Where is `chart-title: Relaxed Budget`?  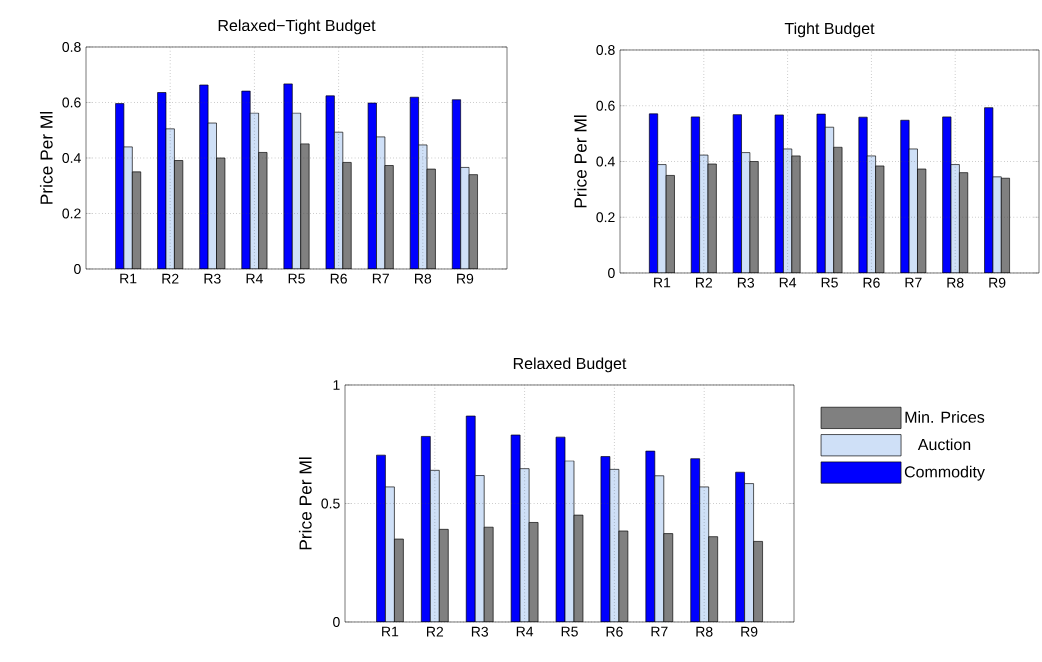
chart-title: Relaxed Budget is located at coordinates (570, 365).